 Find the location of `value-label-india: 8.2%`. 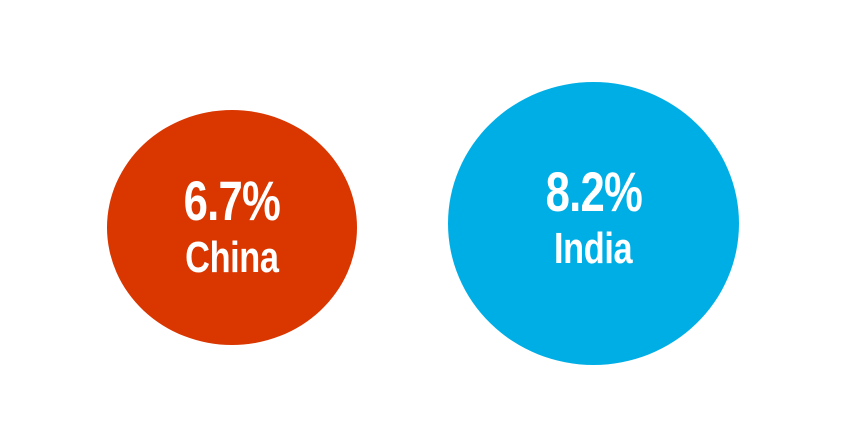

value-label-india: 8.2% is located at coordinates (593, 191).